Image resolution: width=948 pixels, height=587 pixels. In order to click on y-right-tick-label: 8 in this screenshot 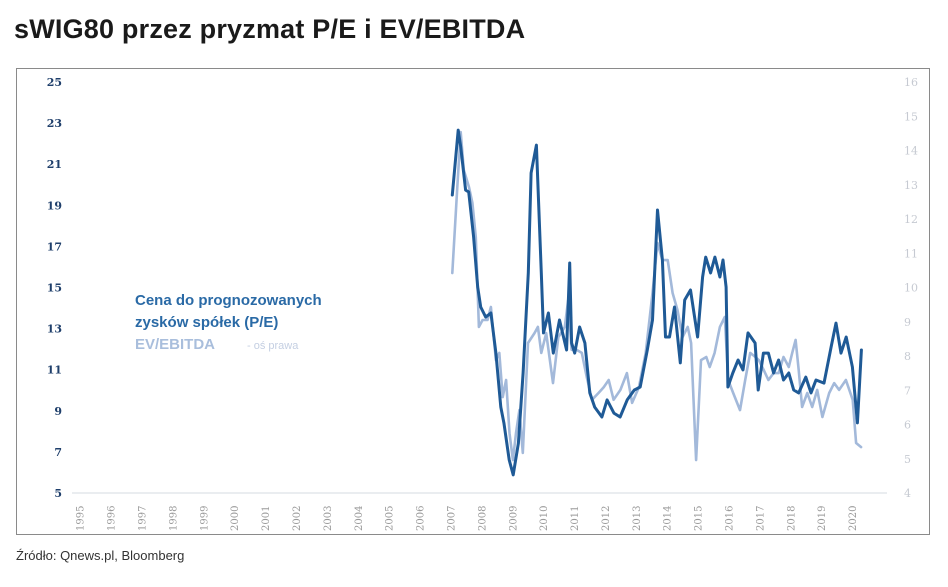, I will do `click(907, 356)`.